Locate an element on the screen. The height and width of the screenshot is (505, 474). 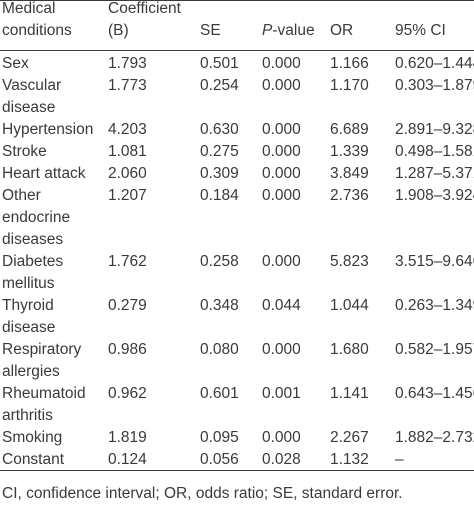
cell-coefficient: 4.203 is located at coordinates (127, 129).